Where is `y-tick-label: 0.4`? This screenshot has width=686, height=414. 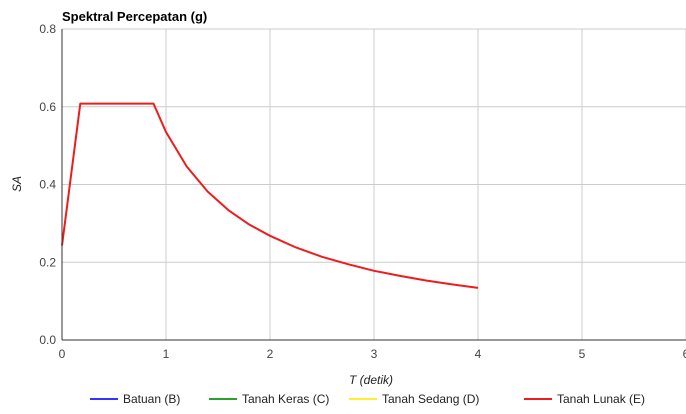 y-tick-label: 0.4 is located at coordinates (47, 185).